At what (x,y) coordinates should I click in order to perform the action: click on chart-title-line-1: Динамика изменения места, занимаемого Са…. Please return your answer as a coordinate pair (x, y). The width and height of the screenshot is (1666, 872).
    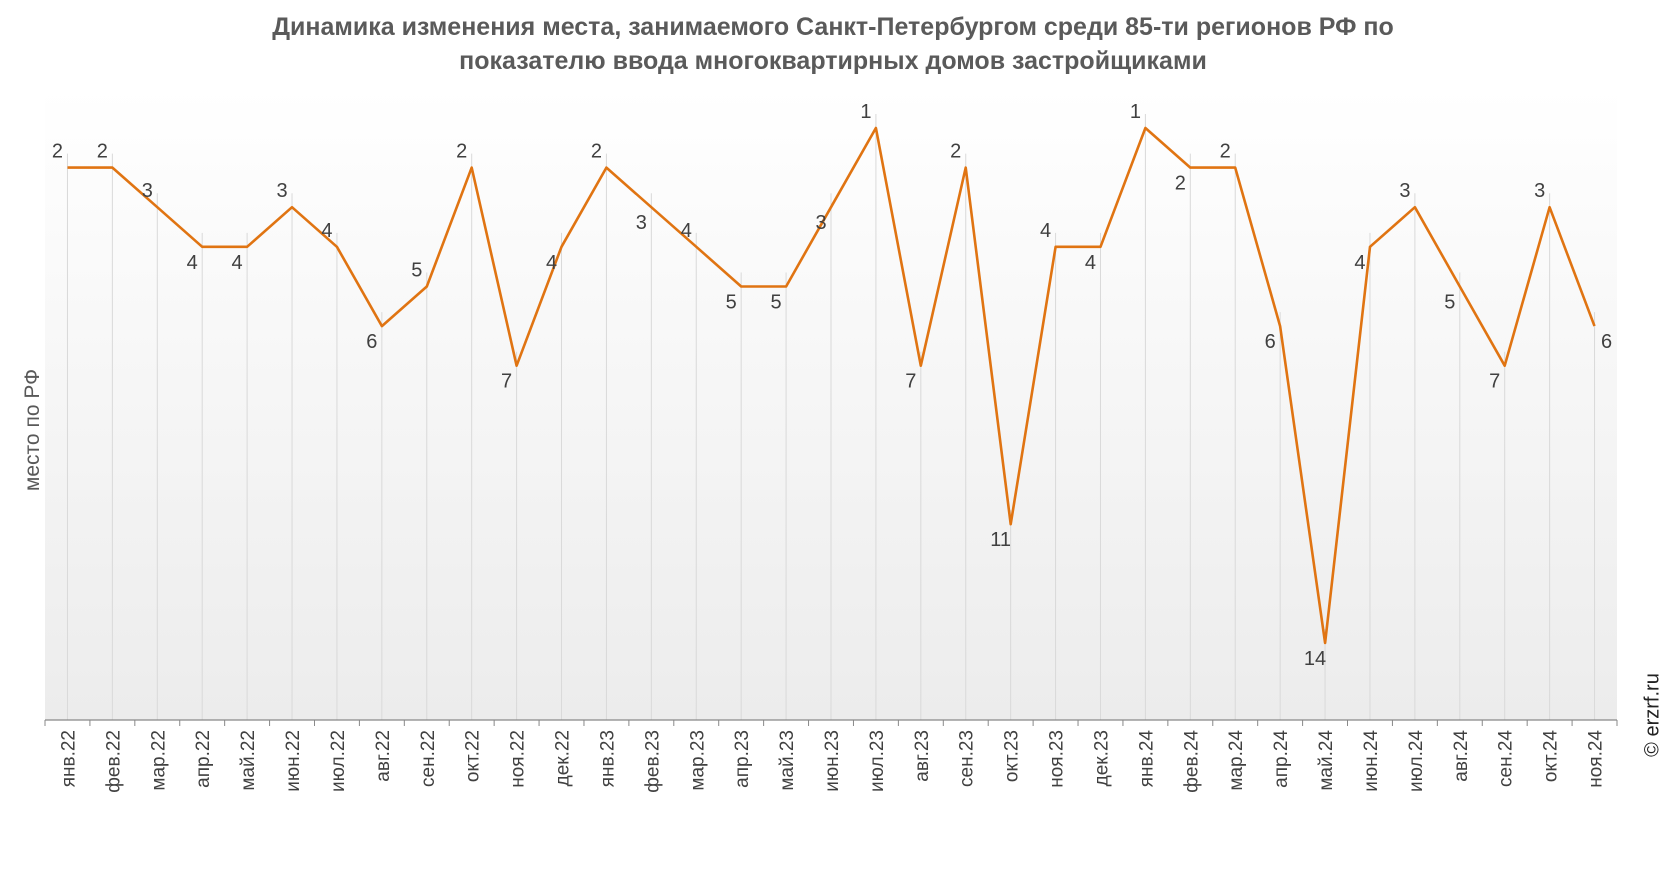
    Looking at the image, I should click on (833, 27).